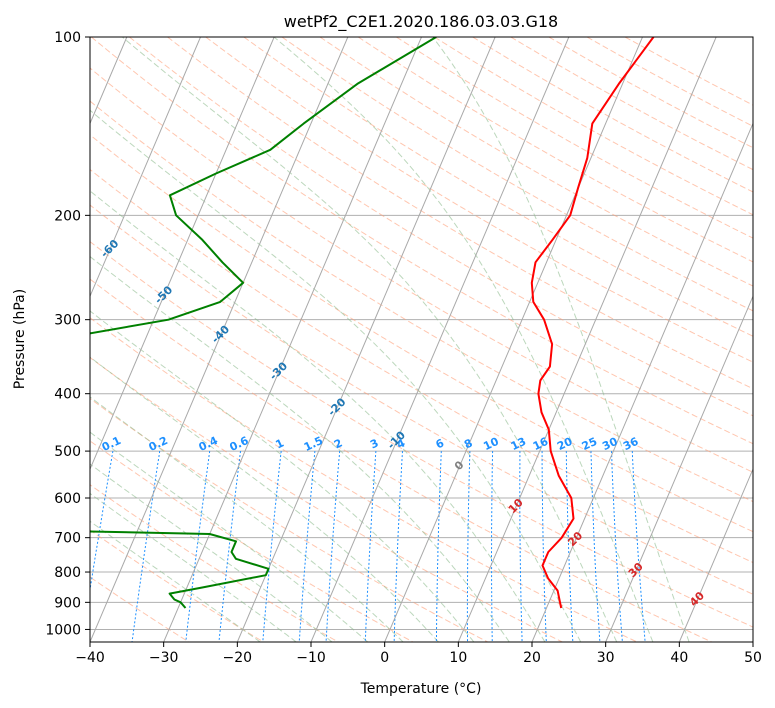  Describe the element at coordinates (67, 573) in the screenshot. I see `y-tick-label: 800` at that location.